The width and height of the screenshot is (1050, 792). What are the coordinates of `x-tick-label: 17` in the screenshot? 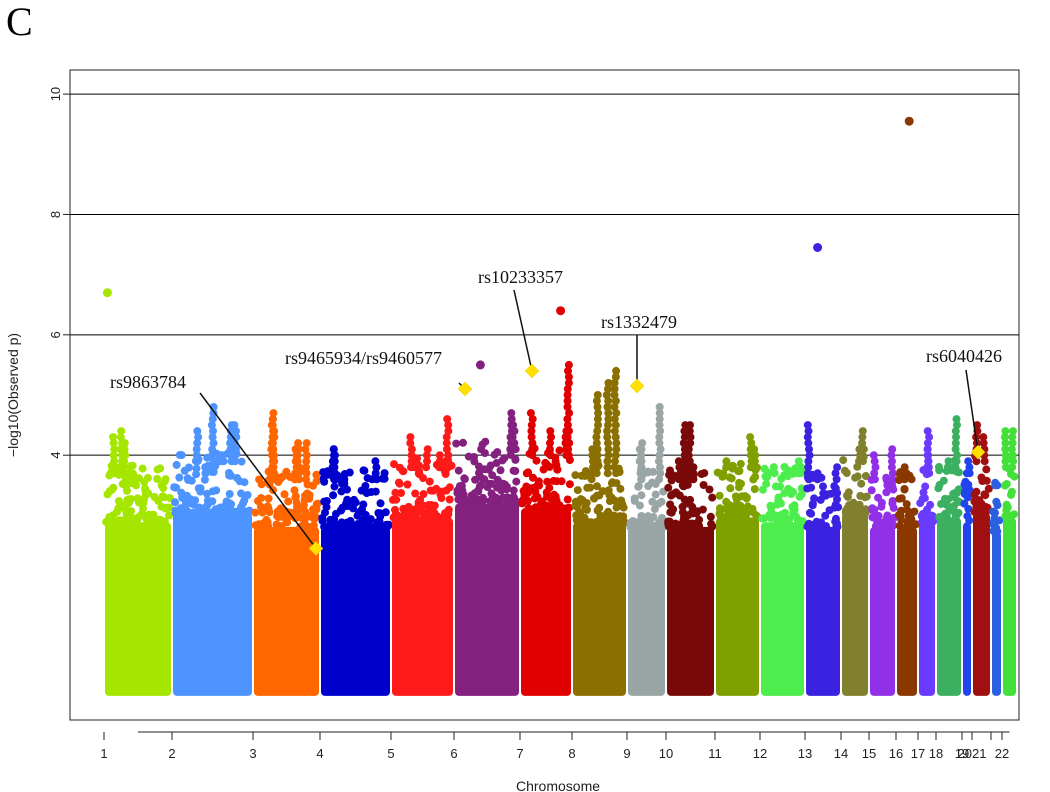 It's located at (918, 753).